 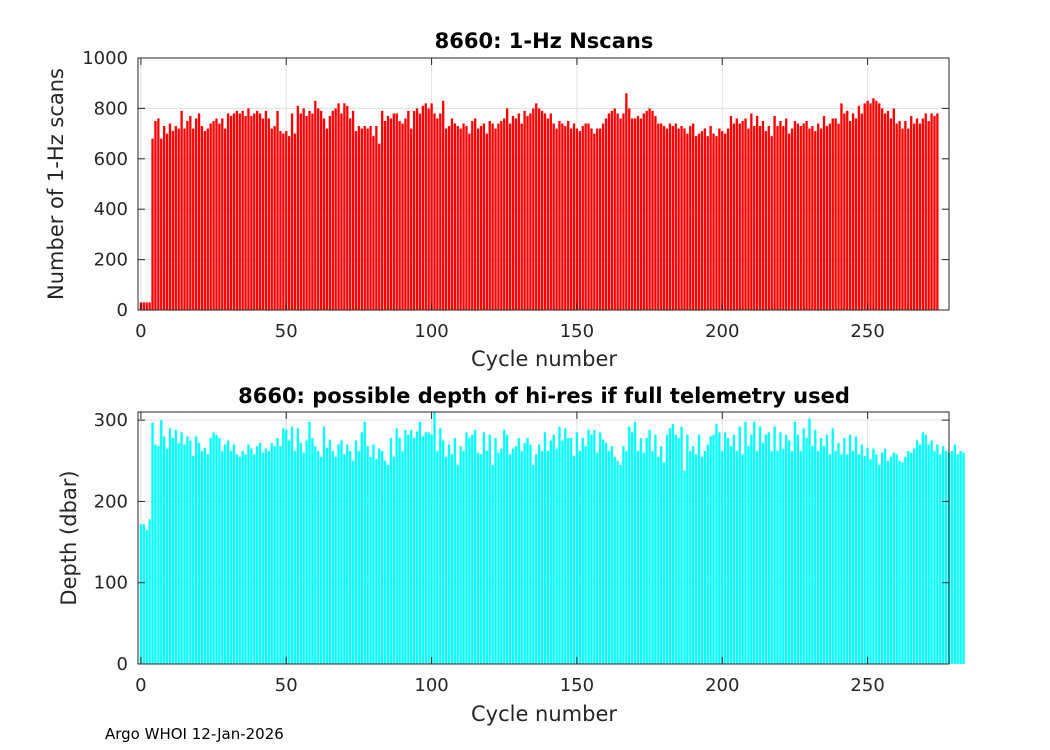 What do you see at coordinates (111, 501) in the screenshot?
I see `depth-y-tick-label: 200` at bounding box center [111, 501].